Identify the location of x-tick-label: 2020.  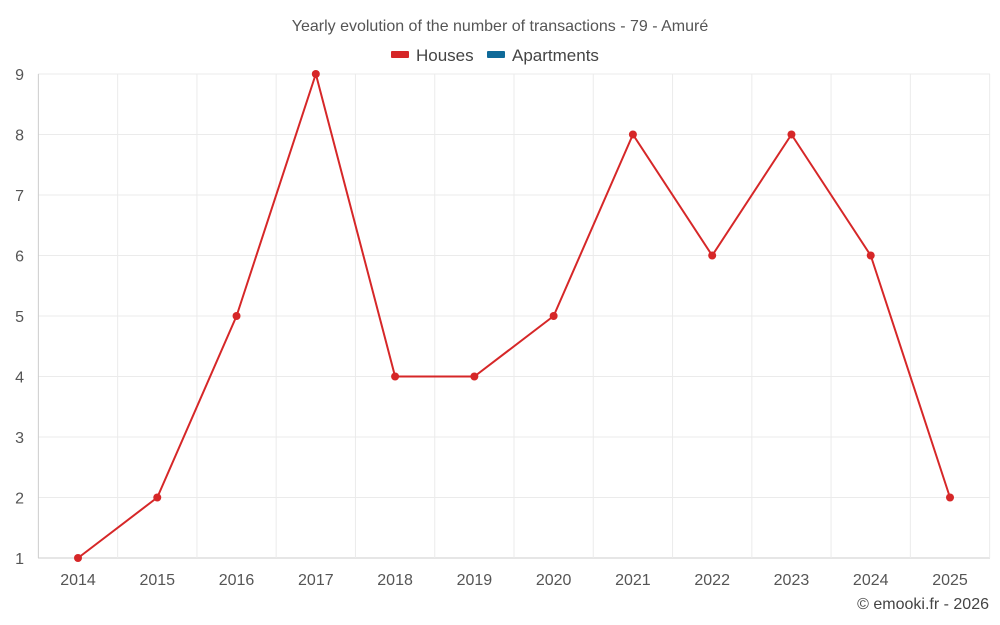
(554, 580).